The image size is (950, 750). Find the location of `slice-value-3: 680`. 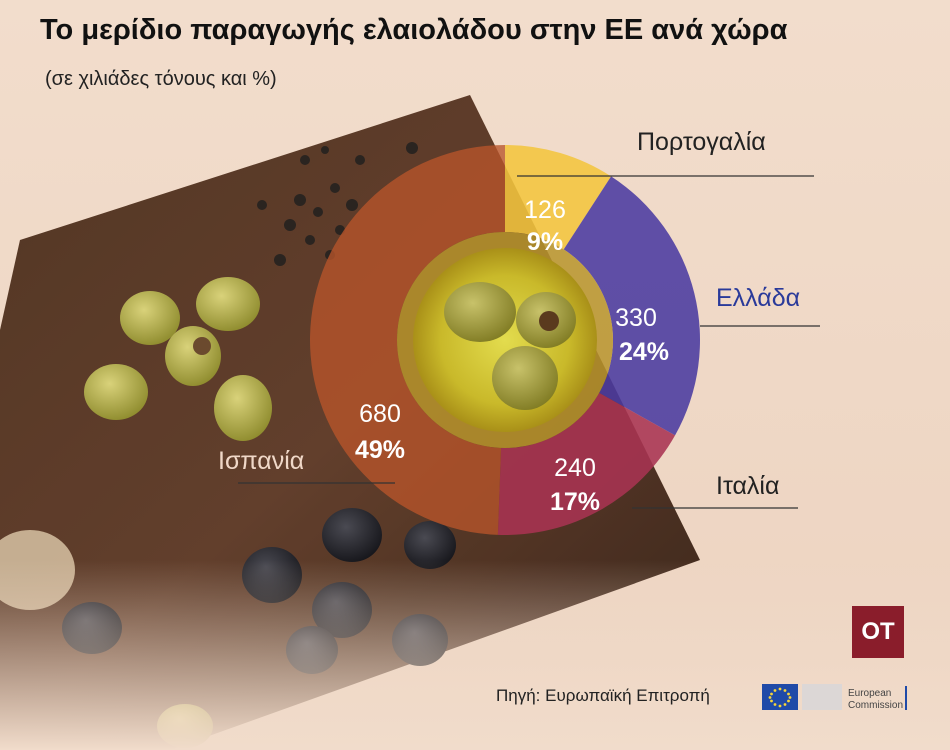

slice-value-3: 680 is located at coordinates (380, 414).